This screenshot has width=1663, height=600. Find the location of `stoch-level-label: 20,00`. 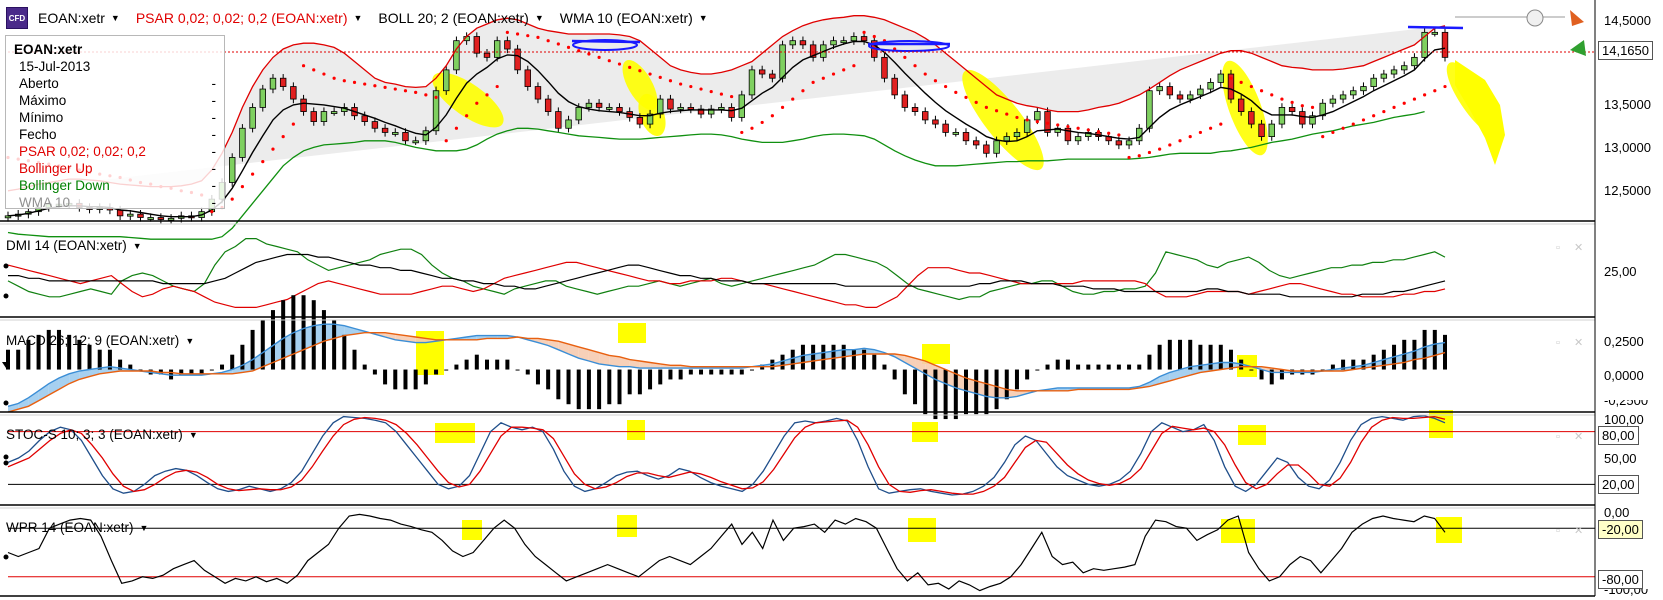

stoch-level-label: 20,00 is located at coordinates (1618, 484).